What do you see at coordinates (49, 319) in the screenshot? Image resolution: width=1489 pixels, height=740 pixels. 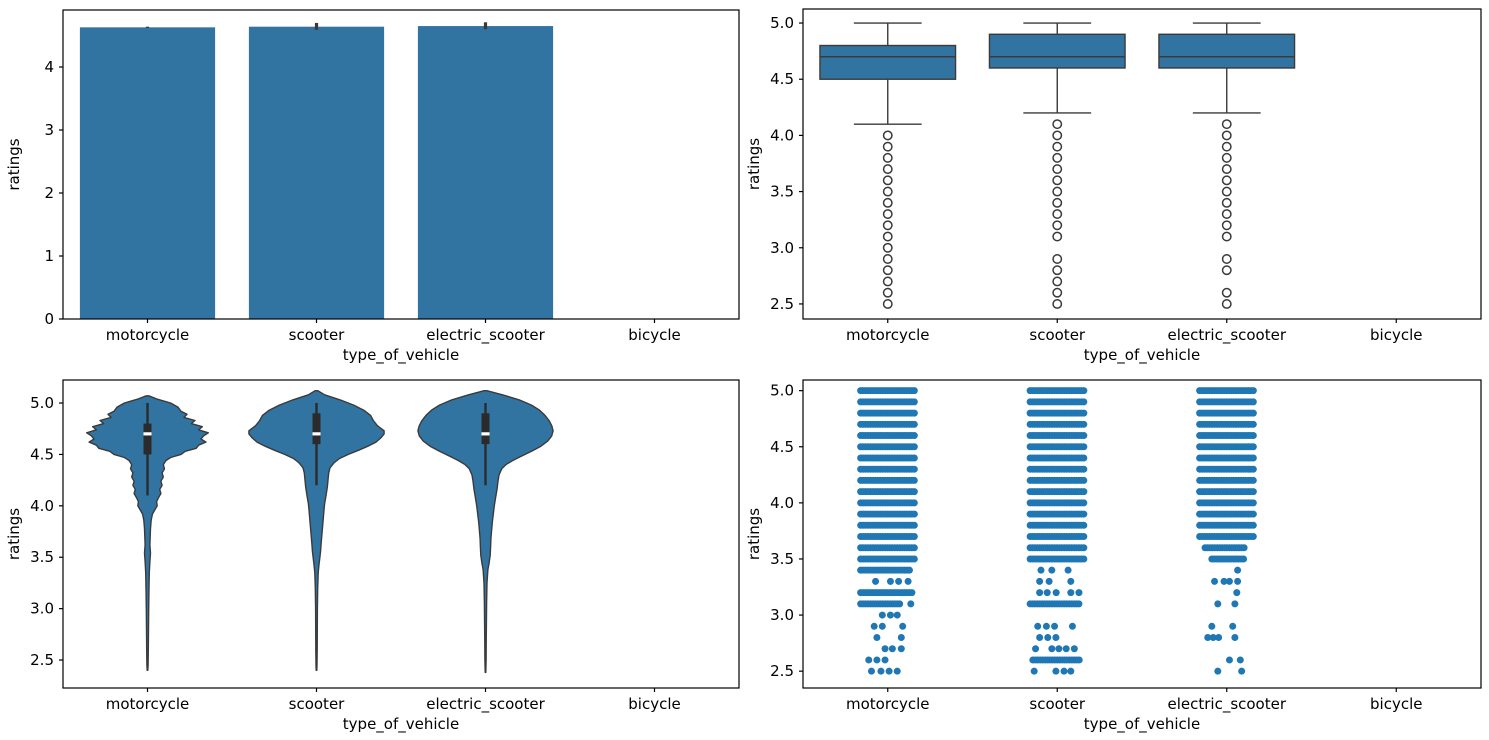 I see `y-tick-label: 0` at bounding box center [49, 319].